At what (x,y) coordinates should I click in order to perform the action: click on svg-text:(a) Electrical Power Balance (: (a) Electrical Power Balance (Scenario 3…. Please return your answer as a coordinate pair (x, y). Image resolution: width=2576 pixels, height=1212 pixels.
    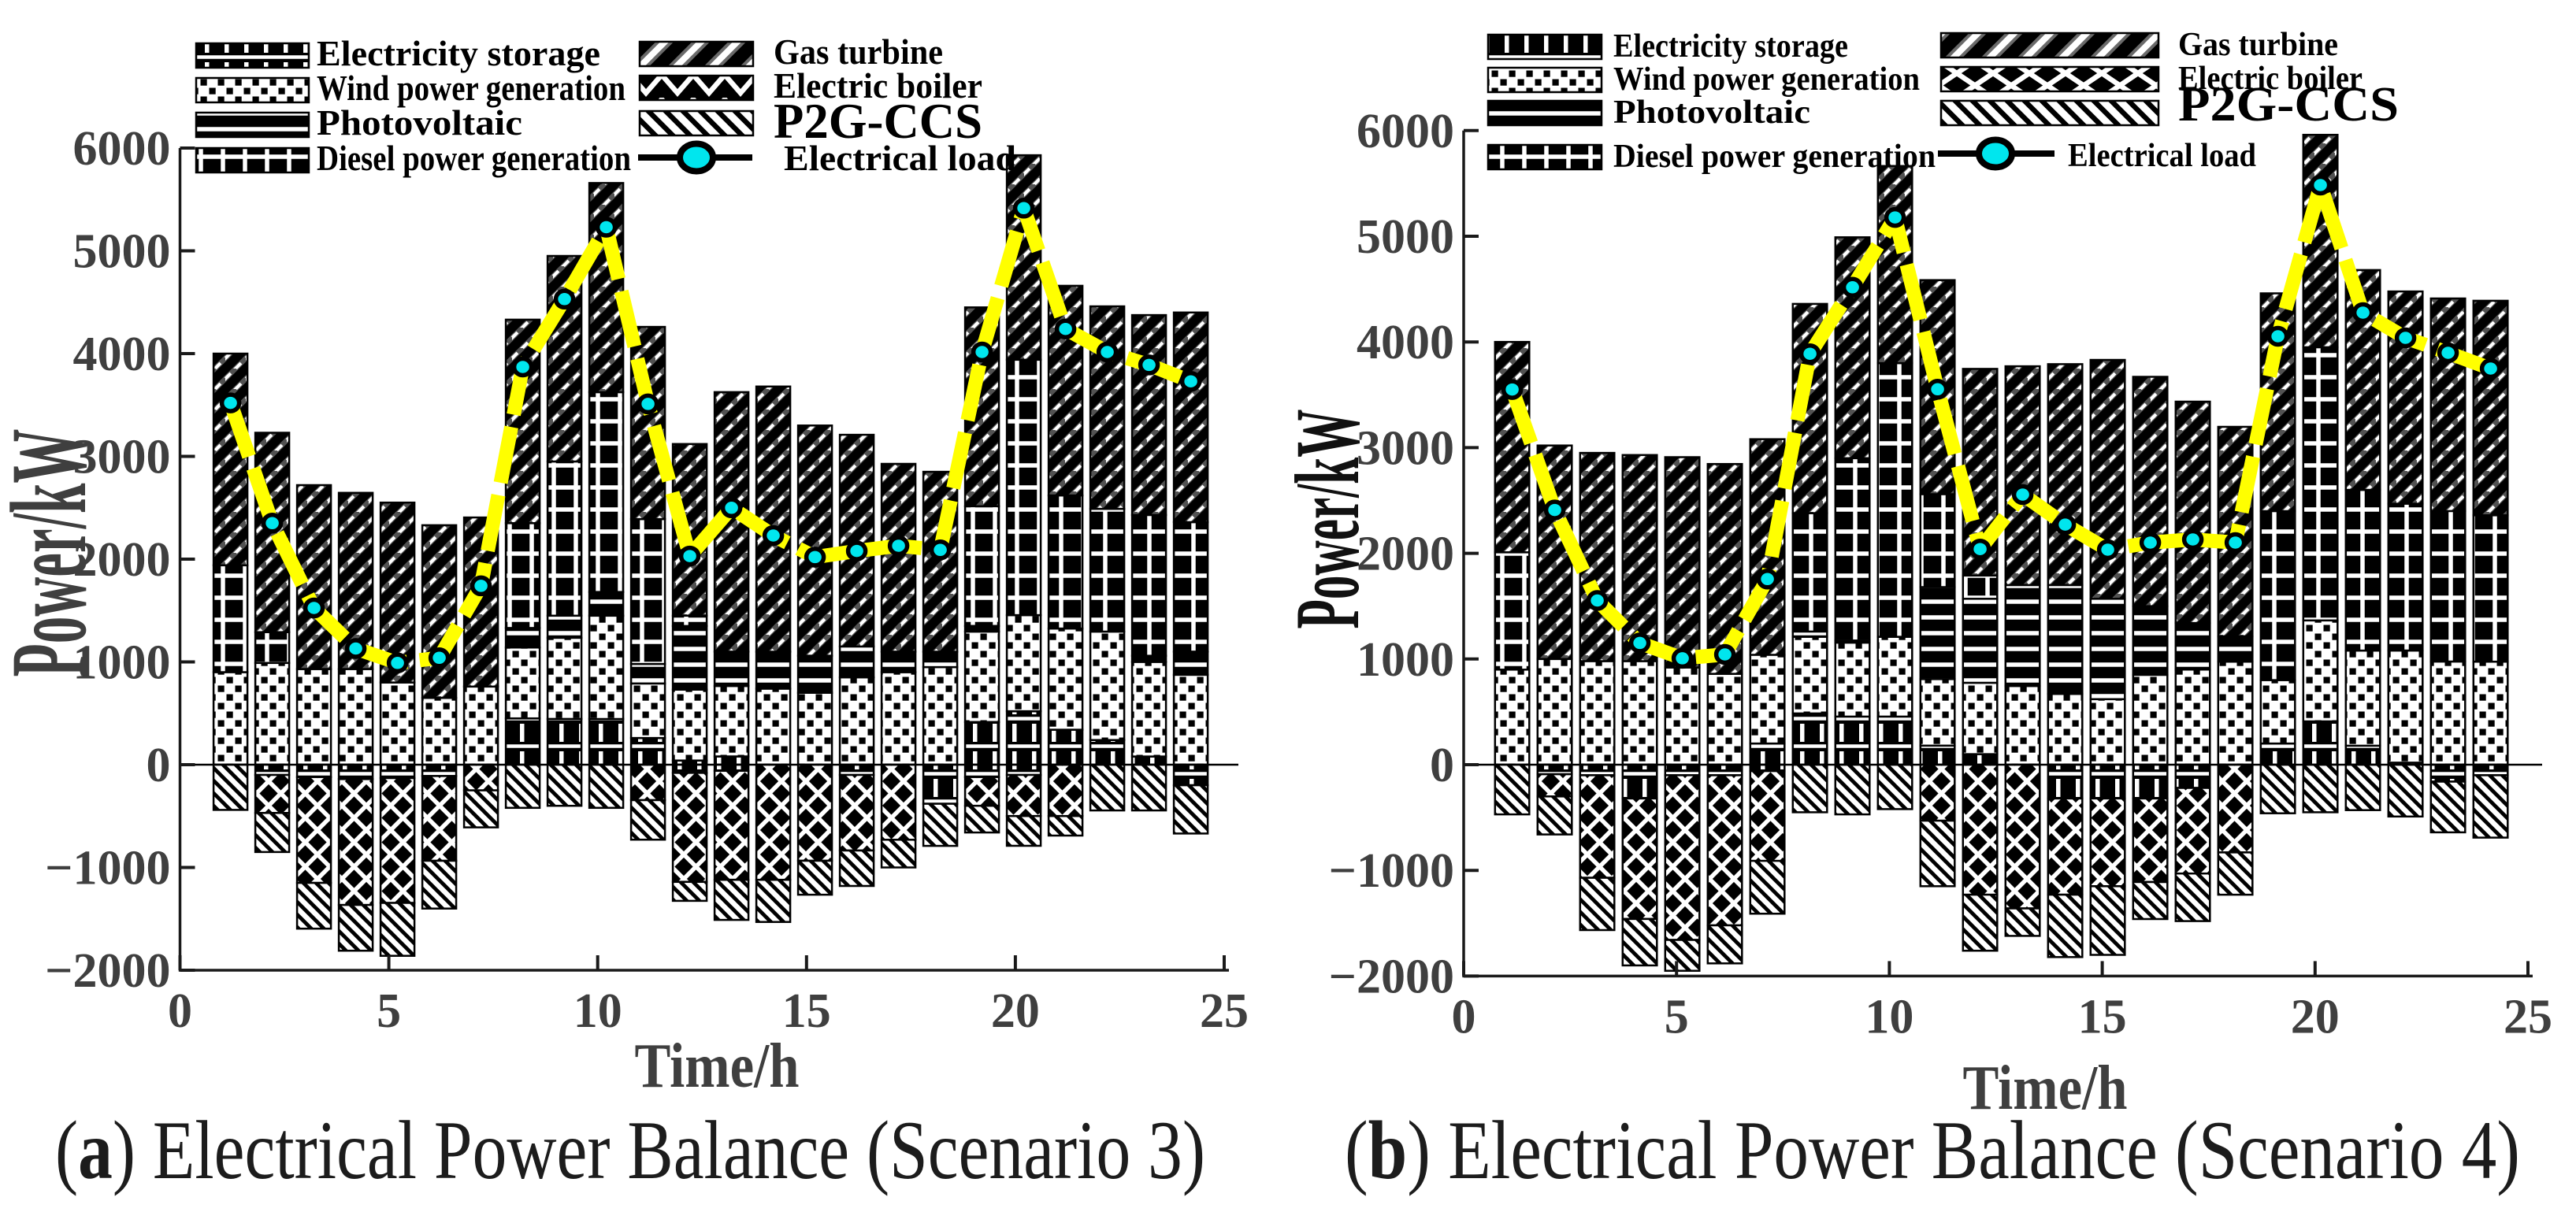
    Looking at the image, I should click on (630, 1150).